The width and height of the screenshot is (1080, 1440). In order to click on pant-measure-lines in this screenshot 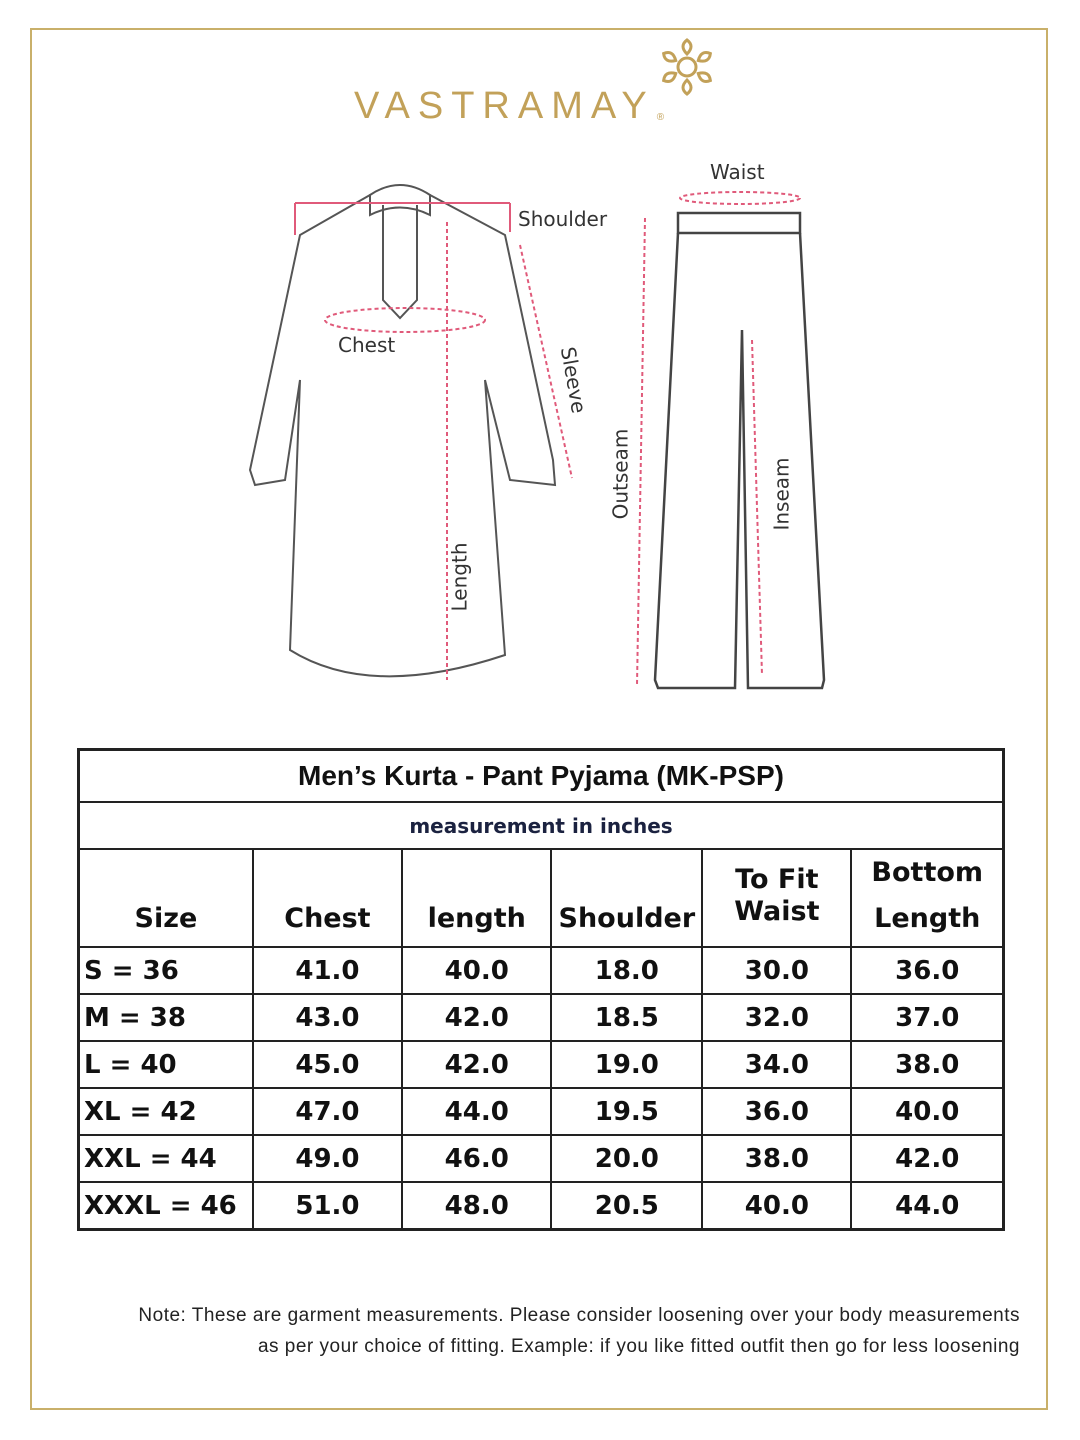, I will do `click(718, 438)`.